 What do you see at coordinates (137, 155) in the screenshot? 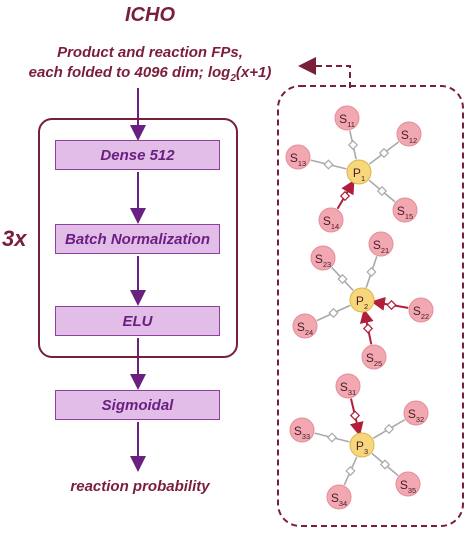
I see `layer-dense: Dense 512` at bounding box center [137, 155].